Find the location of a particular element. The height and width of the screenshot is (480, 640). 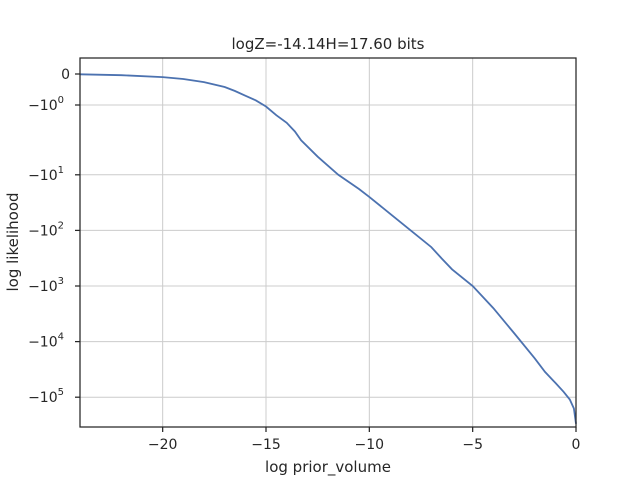

y-tick-label: −103 is located at coordinates (46, 285).